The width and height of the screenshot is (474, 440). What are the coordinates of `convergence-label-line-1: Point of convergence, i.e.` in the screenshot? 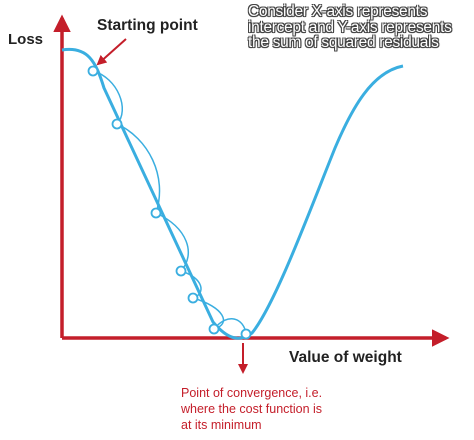 It's located at (251, 393).